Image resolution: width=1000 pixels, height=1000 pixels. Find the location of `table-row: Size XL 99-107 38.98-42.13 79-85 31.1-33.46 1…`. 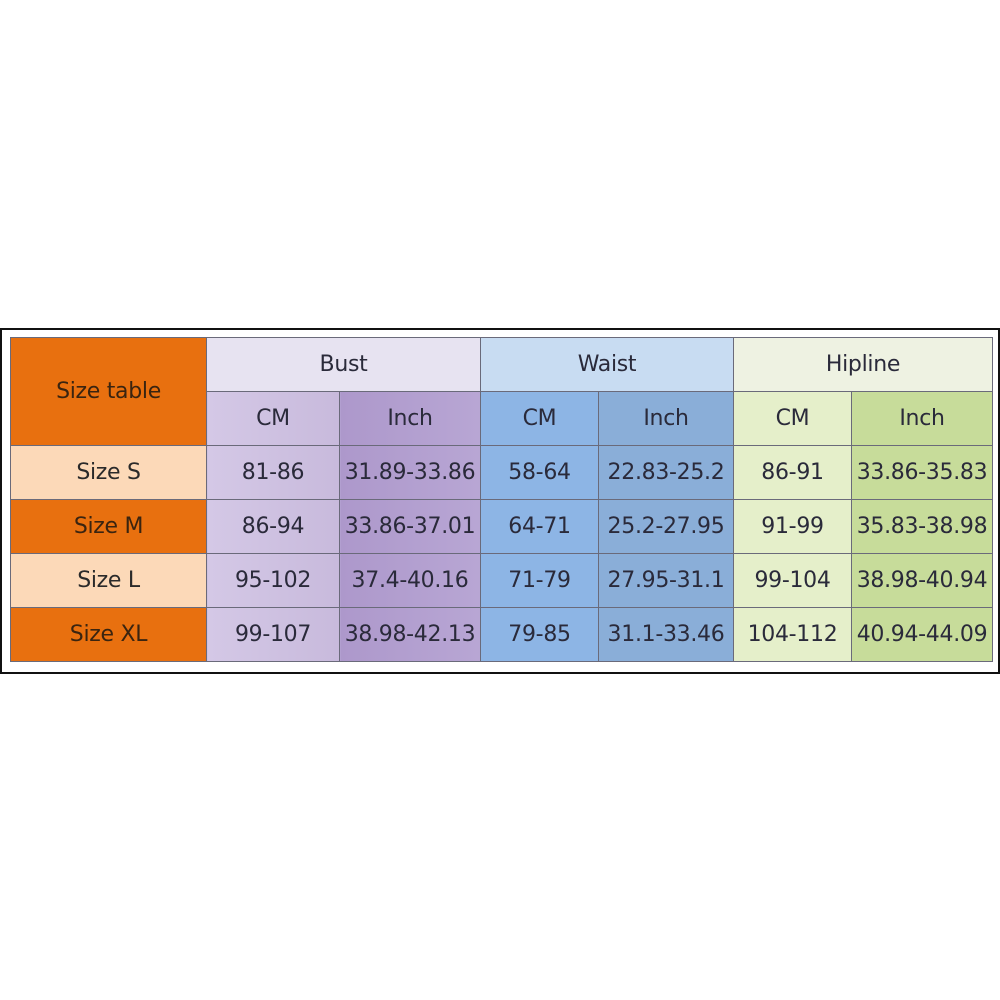

table-row: Size XL 99-107 38.98-42.13 79-85 31.1-33.46 1… is located at coordinates (501, 634).